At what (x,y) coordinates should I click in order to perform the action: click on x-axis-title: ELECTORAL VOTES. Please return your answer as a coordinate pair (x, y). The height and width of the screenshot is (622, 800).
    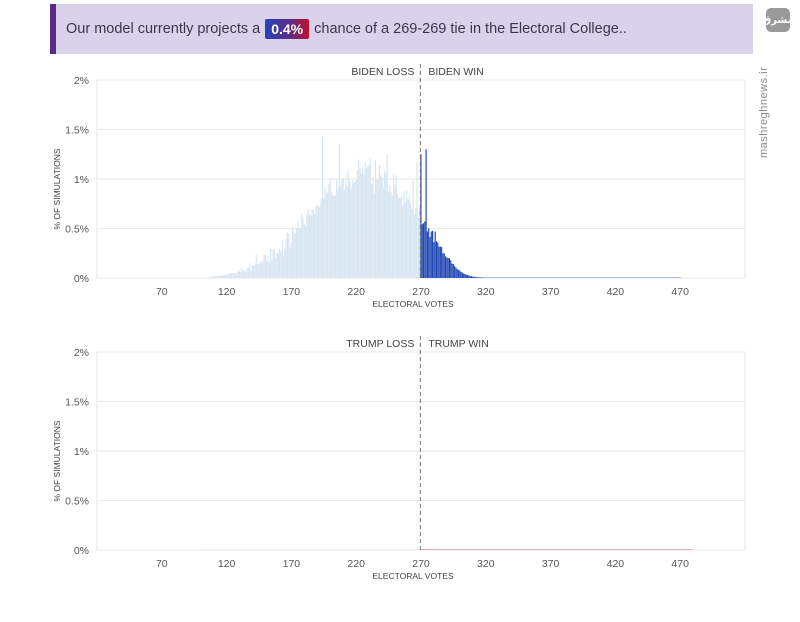
    Looking at the image, I should click on (413, 576).